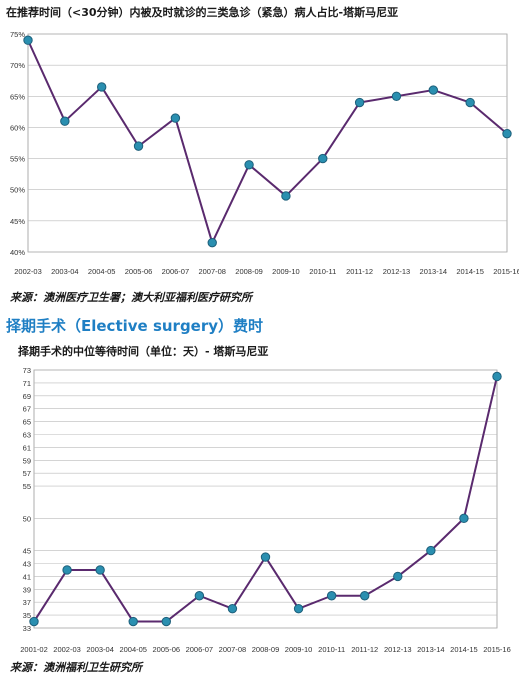 The height and width of the screenshot is (676, 519). I want to click on y-tick-label: 55, so click(27, 486).